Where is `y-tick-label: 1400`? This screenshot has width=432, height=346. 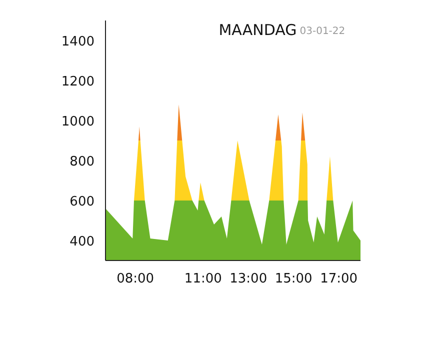
y-tick-label: 1400 is located at coordinates (78, 42).